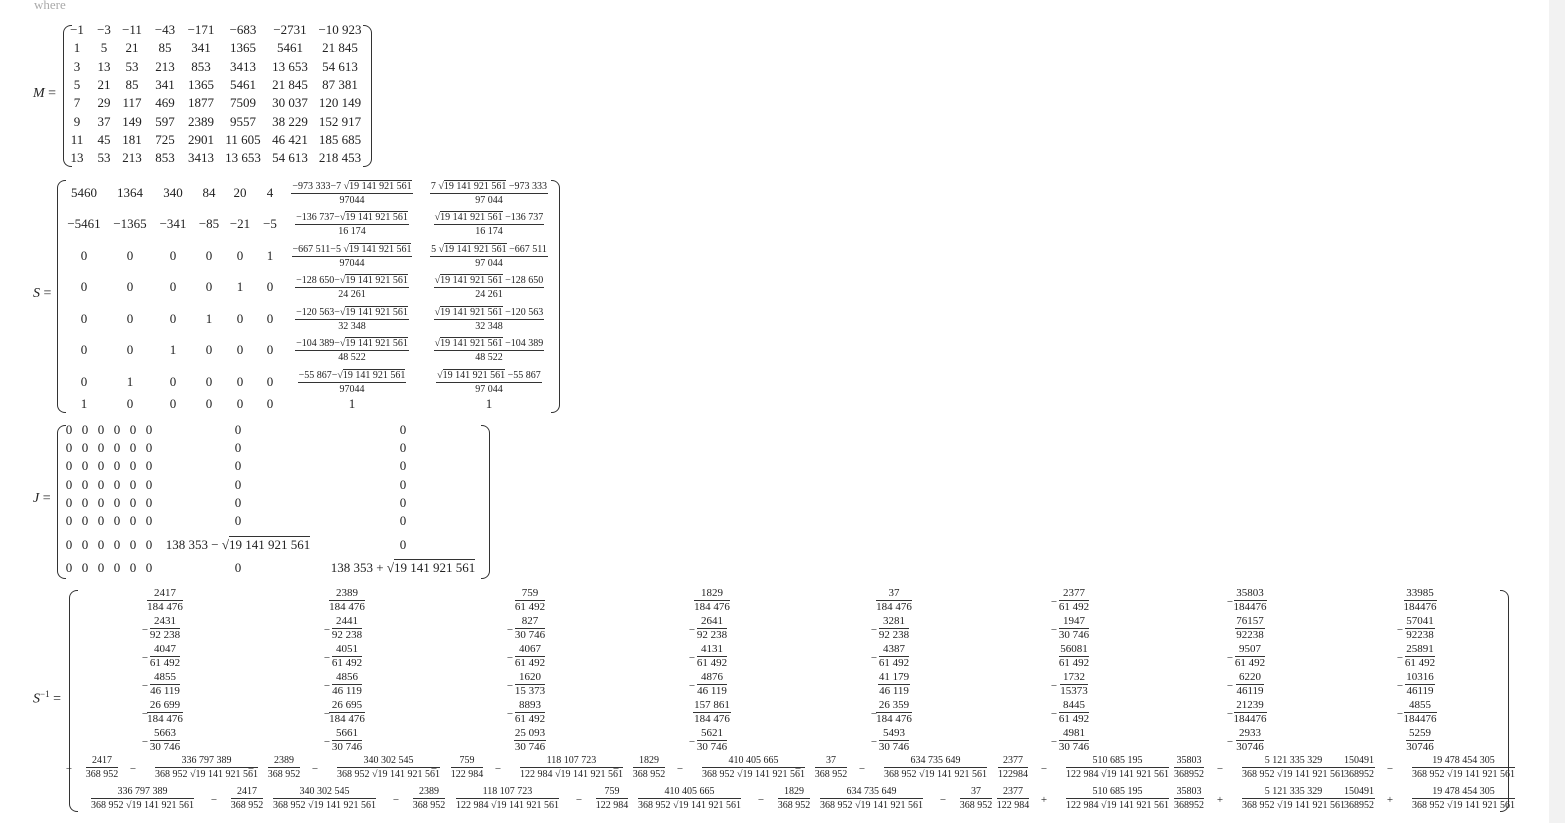 Image resolution: width=1565 pixels, height=823 pixels. Describe the element at coordinates (352, 256) in the screenshot. I see `S-fraction: −667 511−5 √19 141 921 561 97044` at that location.